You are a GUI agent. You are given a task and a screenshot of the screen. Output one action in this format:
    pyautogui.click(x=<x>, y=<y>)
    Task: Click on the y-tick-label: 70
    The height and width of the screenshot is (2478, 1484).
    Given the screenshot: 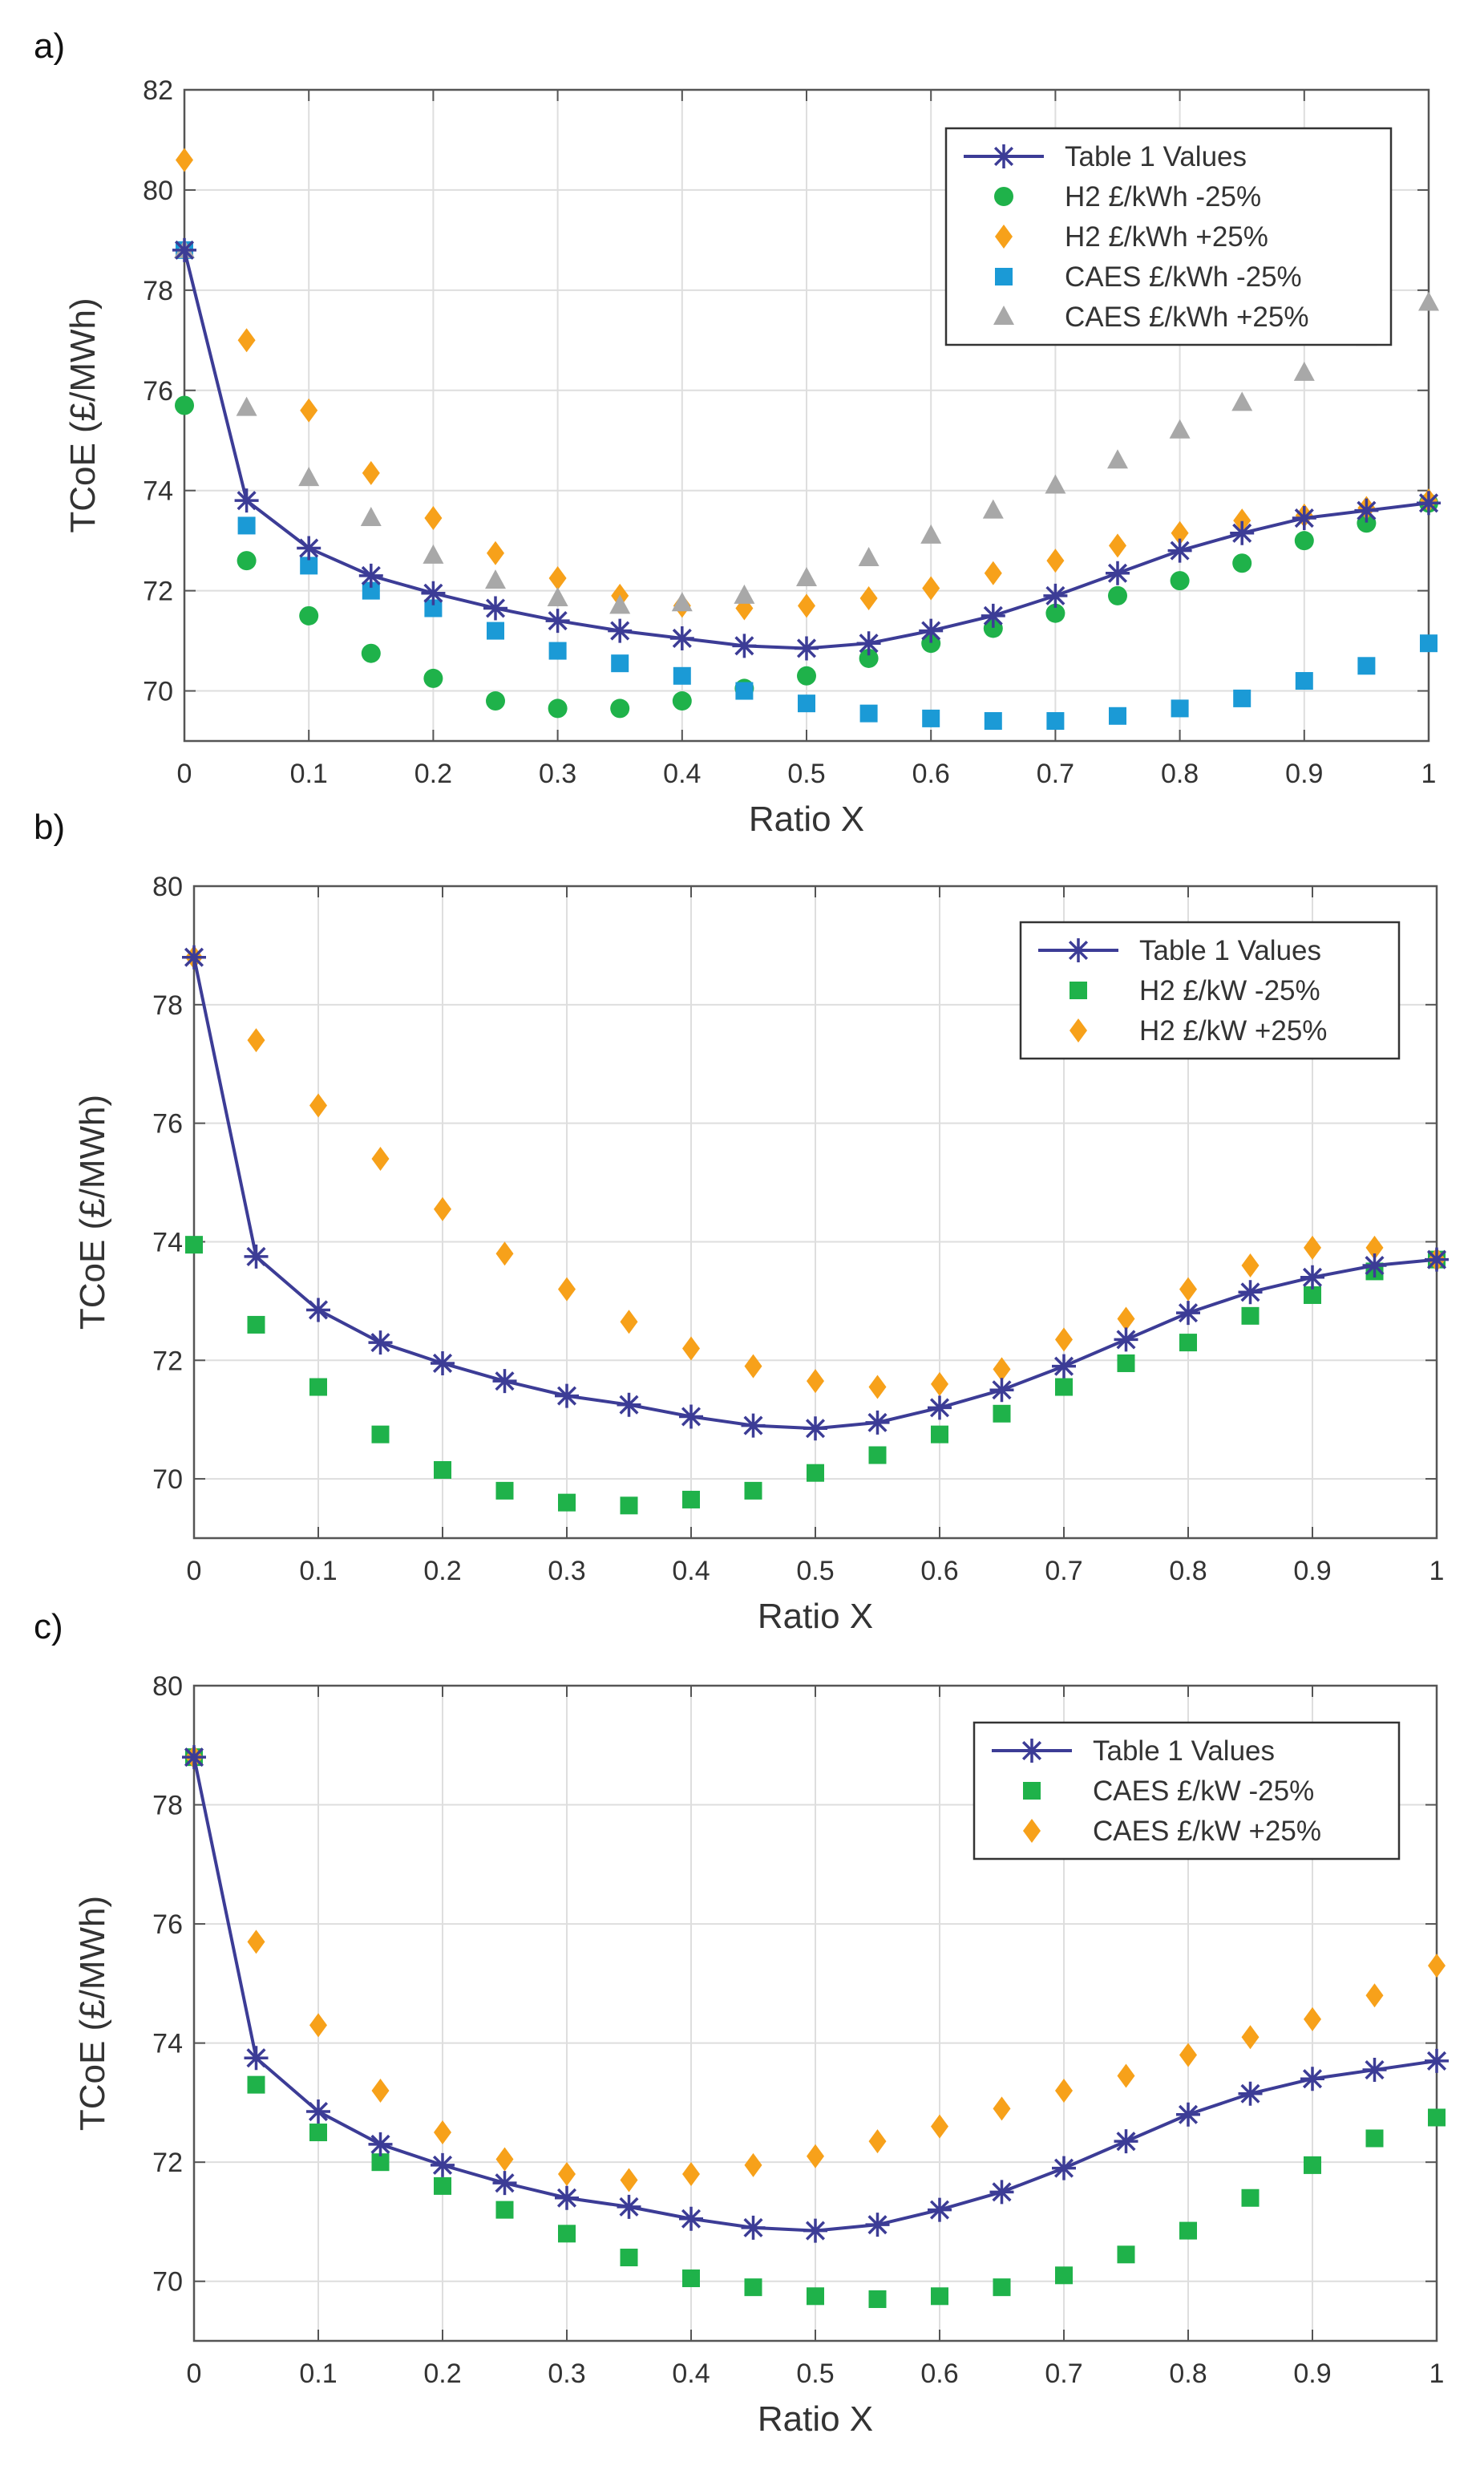 What is the action you would take?
    pyautogui.click(x=158, y=692)
    